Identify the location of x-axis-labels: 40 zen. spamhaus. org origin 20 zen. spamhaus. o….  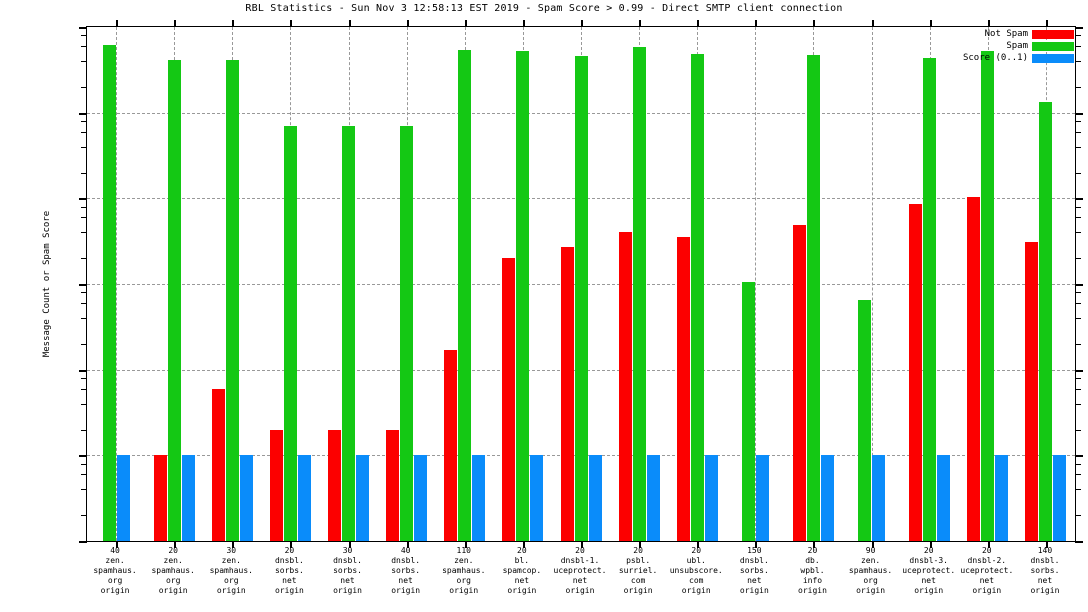
(581, 579).